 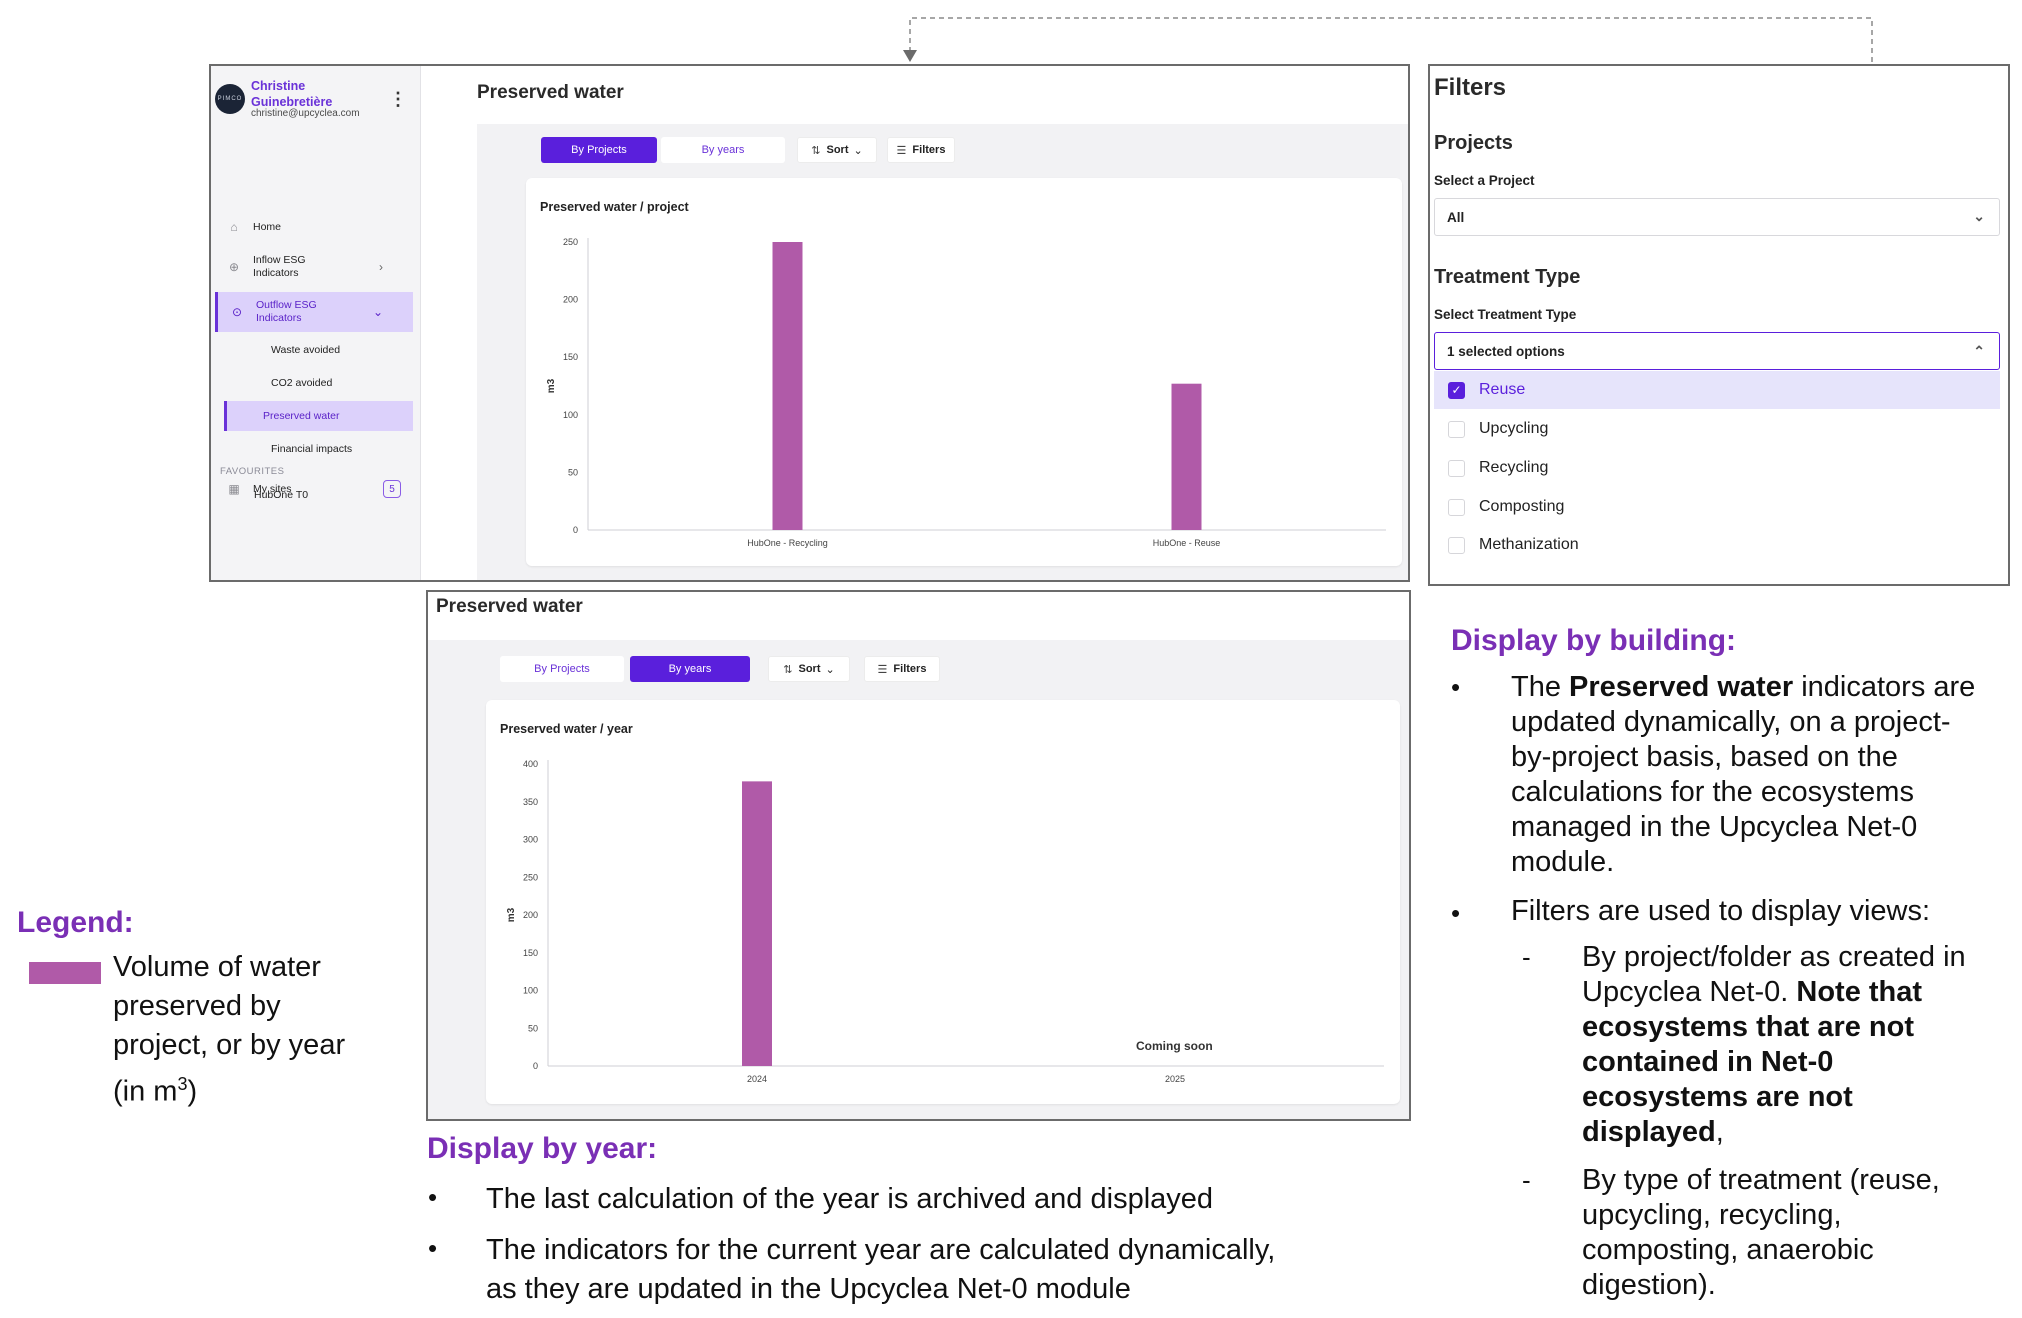 I want to click on project-select: All ⌄, so click(x=1717, y=217).